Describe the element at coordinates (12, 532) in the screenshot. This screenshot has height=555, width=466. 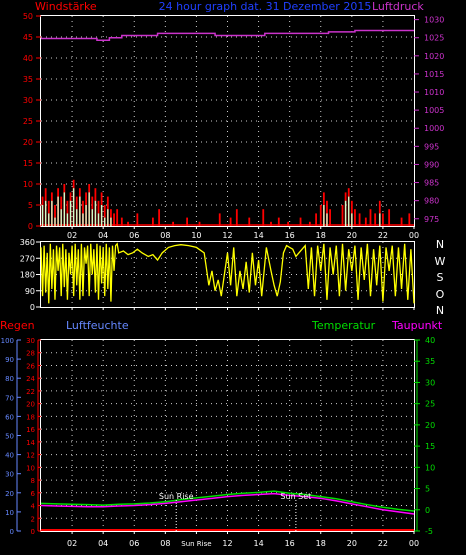
I see `humidity-y-tick-label: 0` at that location.